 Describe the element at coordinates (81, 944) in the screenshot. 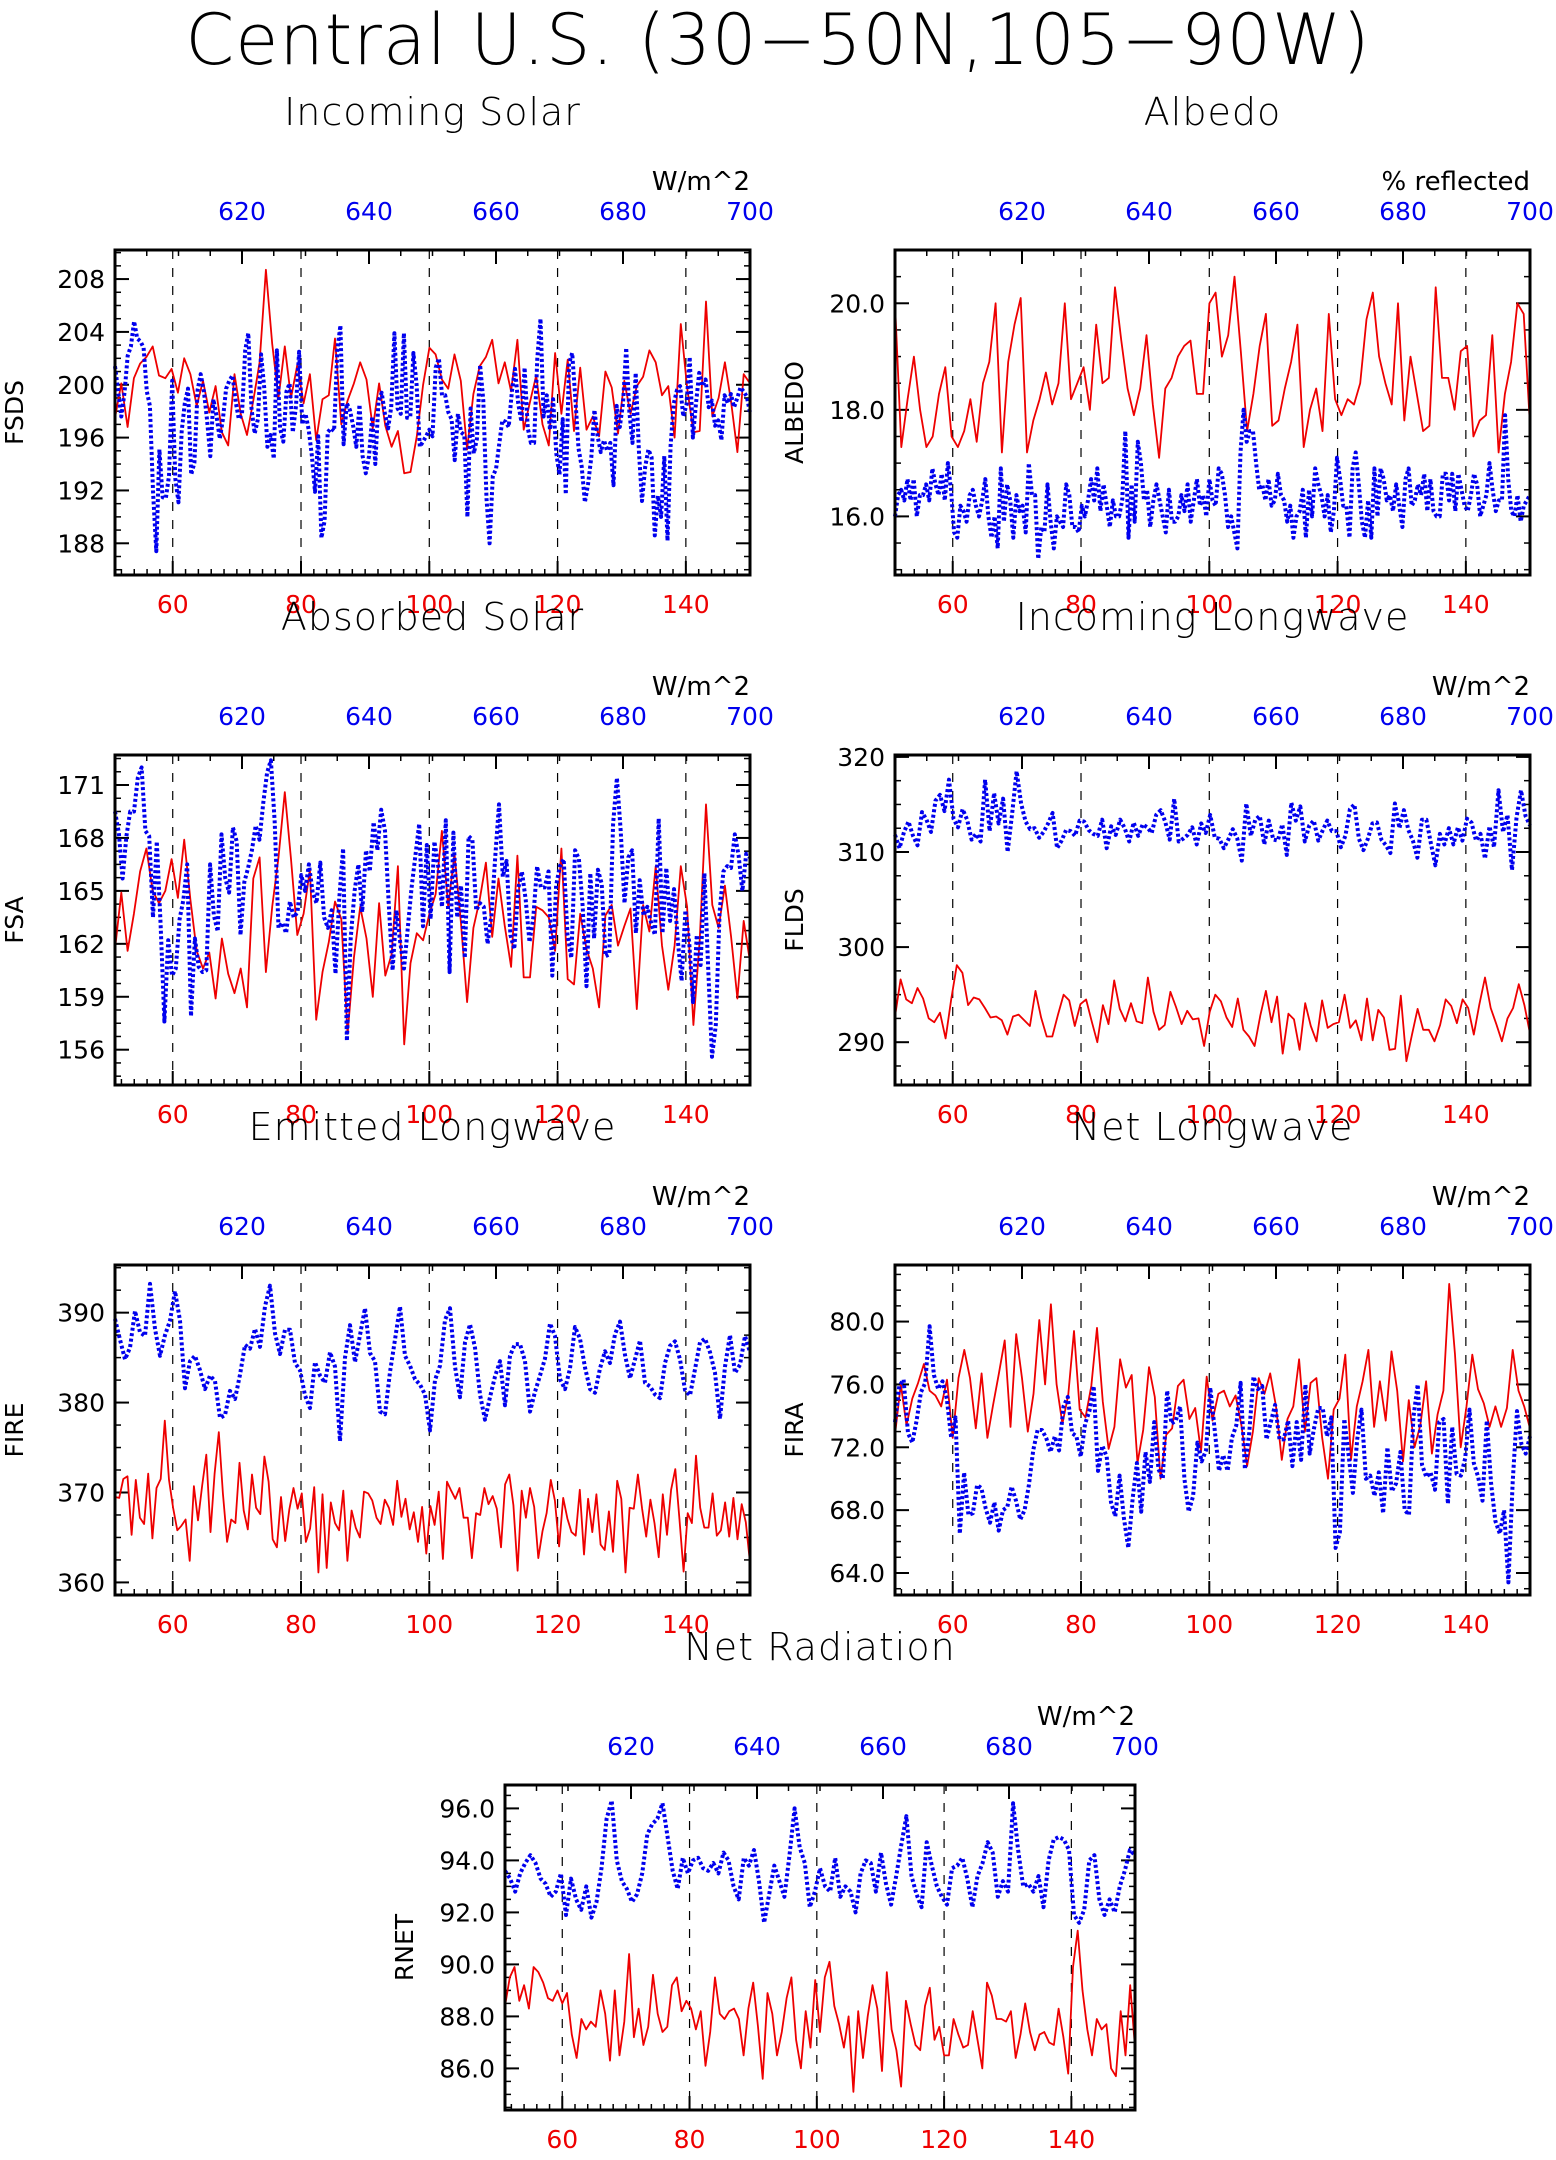

I see `y-tick-label: 162` at that location.